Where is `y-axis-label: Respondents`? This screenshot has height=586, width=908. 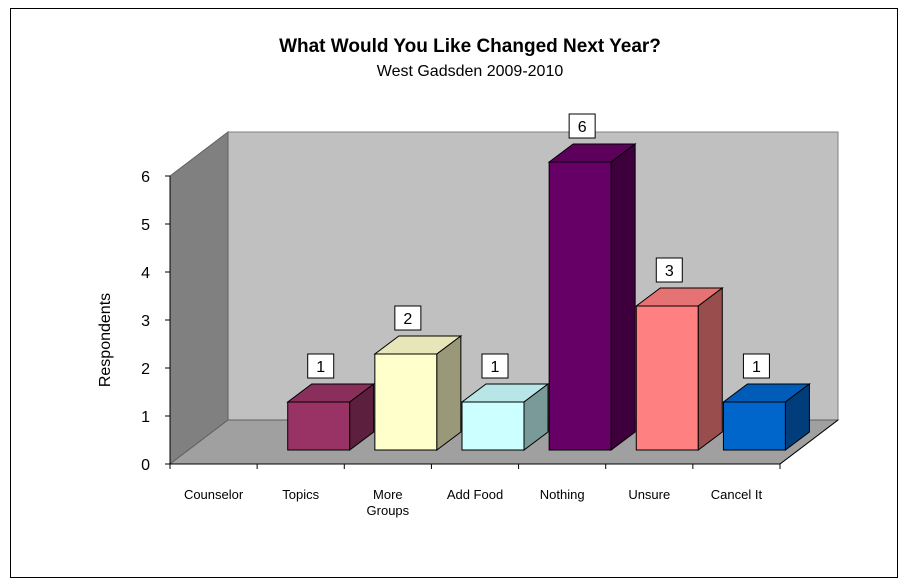 y-axis-label: Respondents is located at coordinates (105, 340).